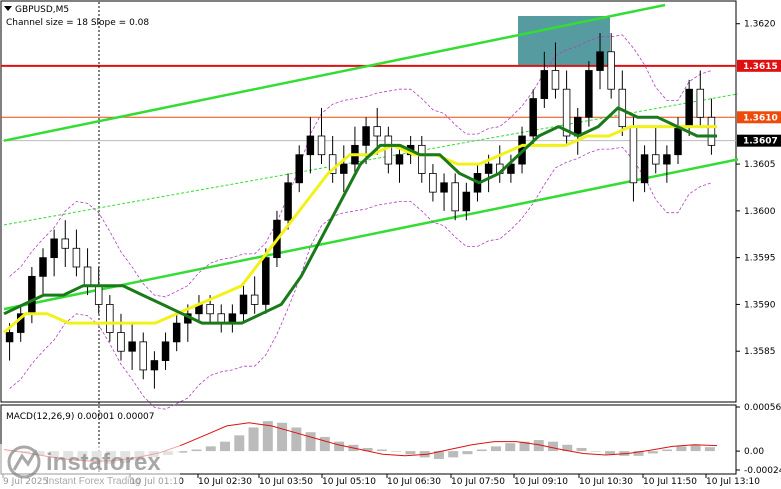  What do you see at coordinates (762, 471) in the screenshot?
I see `macd-tick-label: -0.00024` at bounding box center [762, 471].